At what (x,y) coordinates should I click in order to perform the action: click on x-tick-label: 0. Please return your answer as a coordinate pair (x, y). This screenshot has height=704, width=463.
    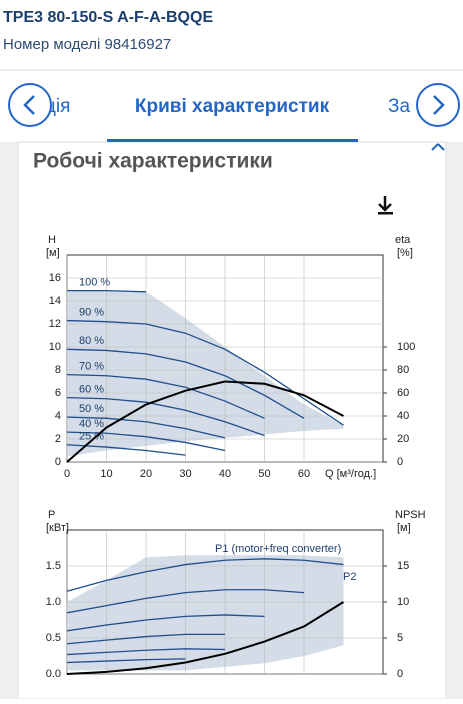
    Looking at the image, I should click on (67, 474).